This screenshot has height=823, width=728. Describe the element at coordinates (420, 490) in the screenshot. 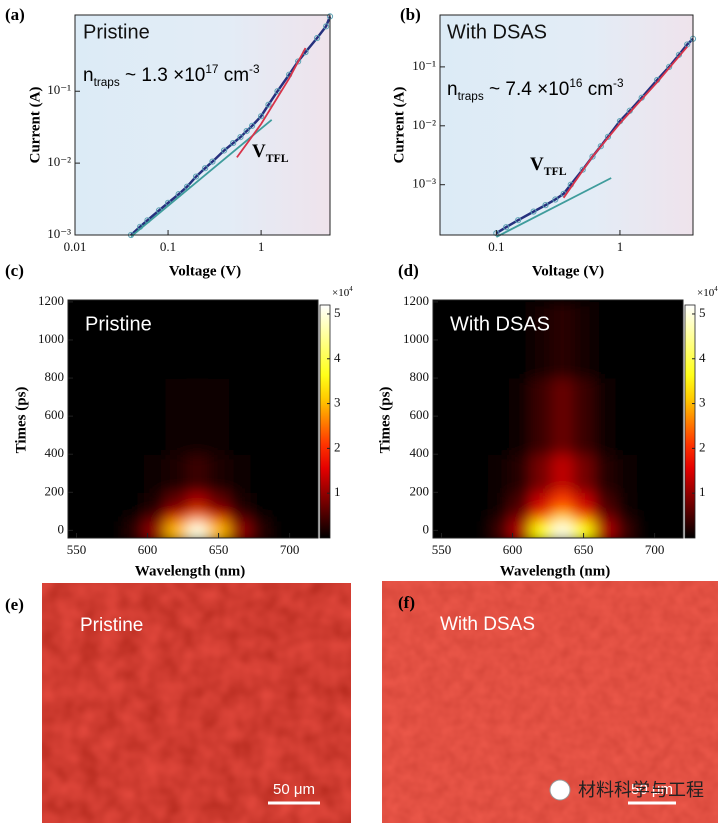

I see `y-tick-label: 200` at that location.